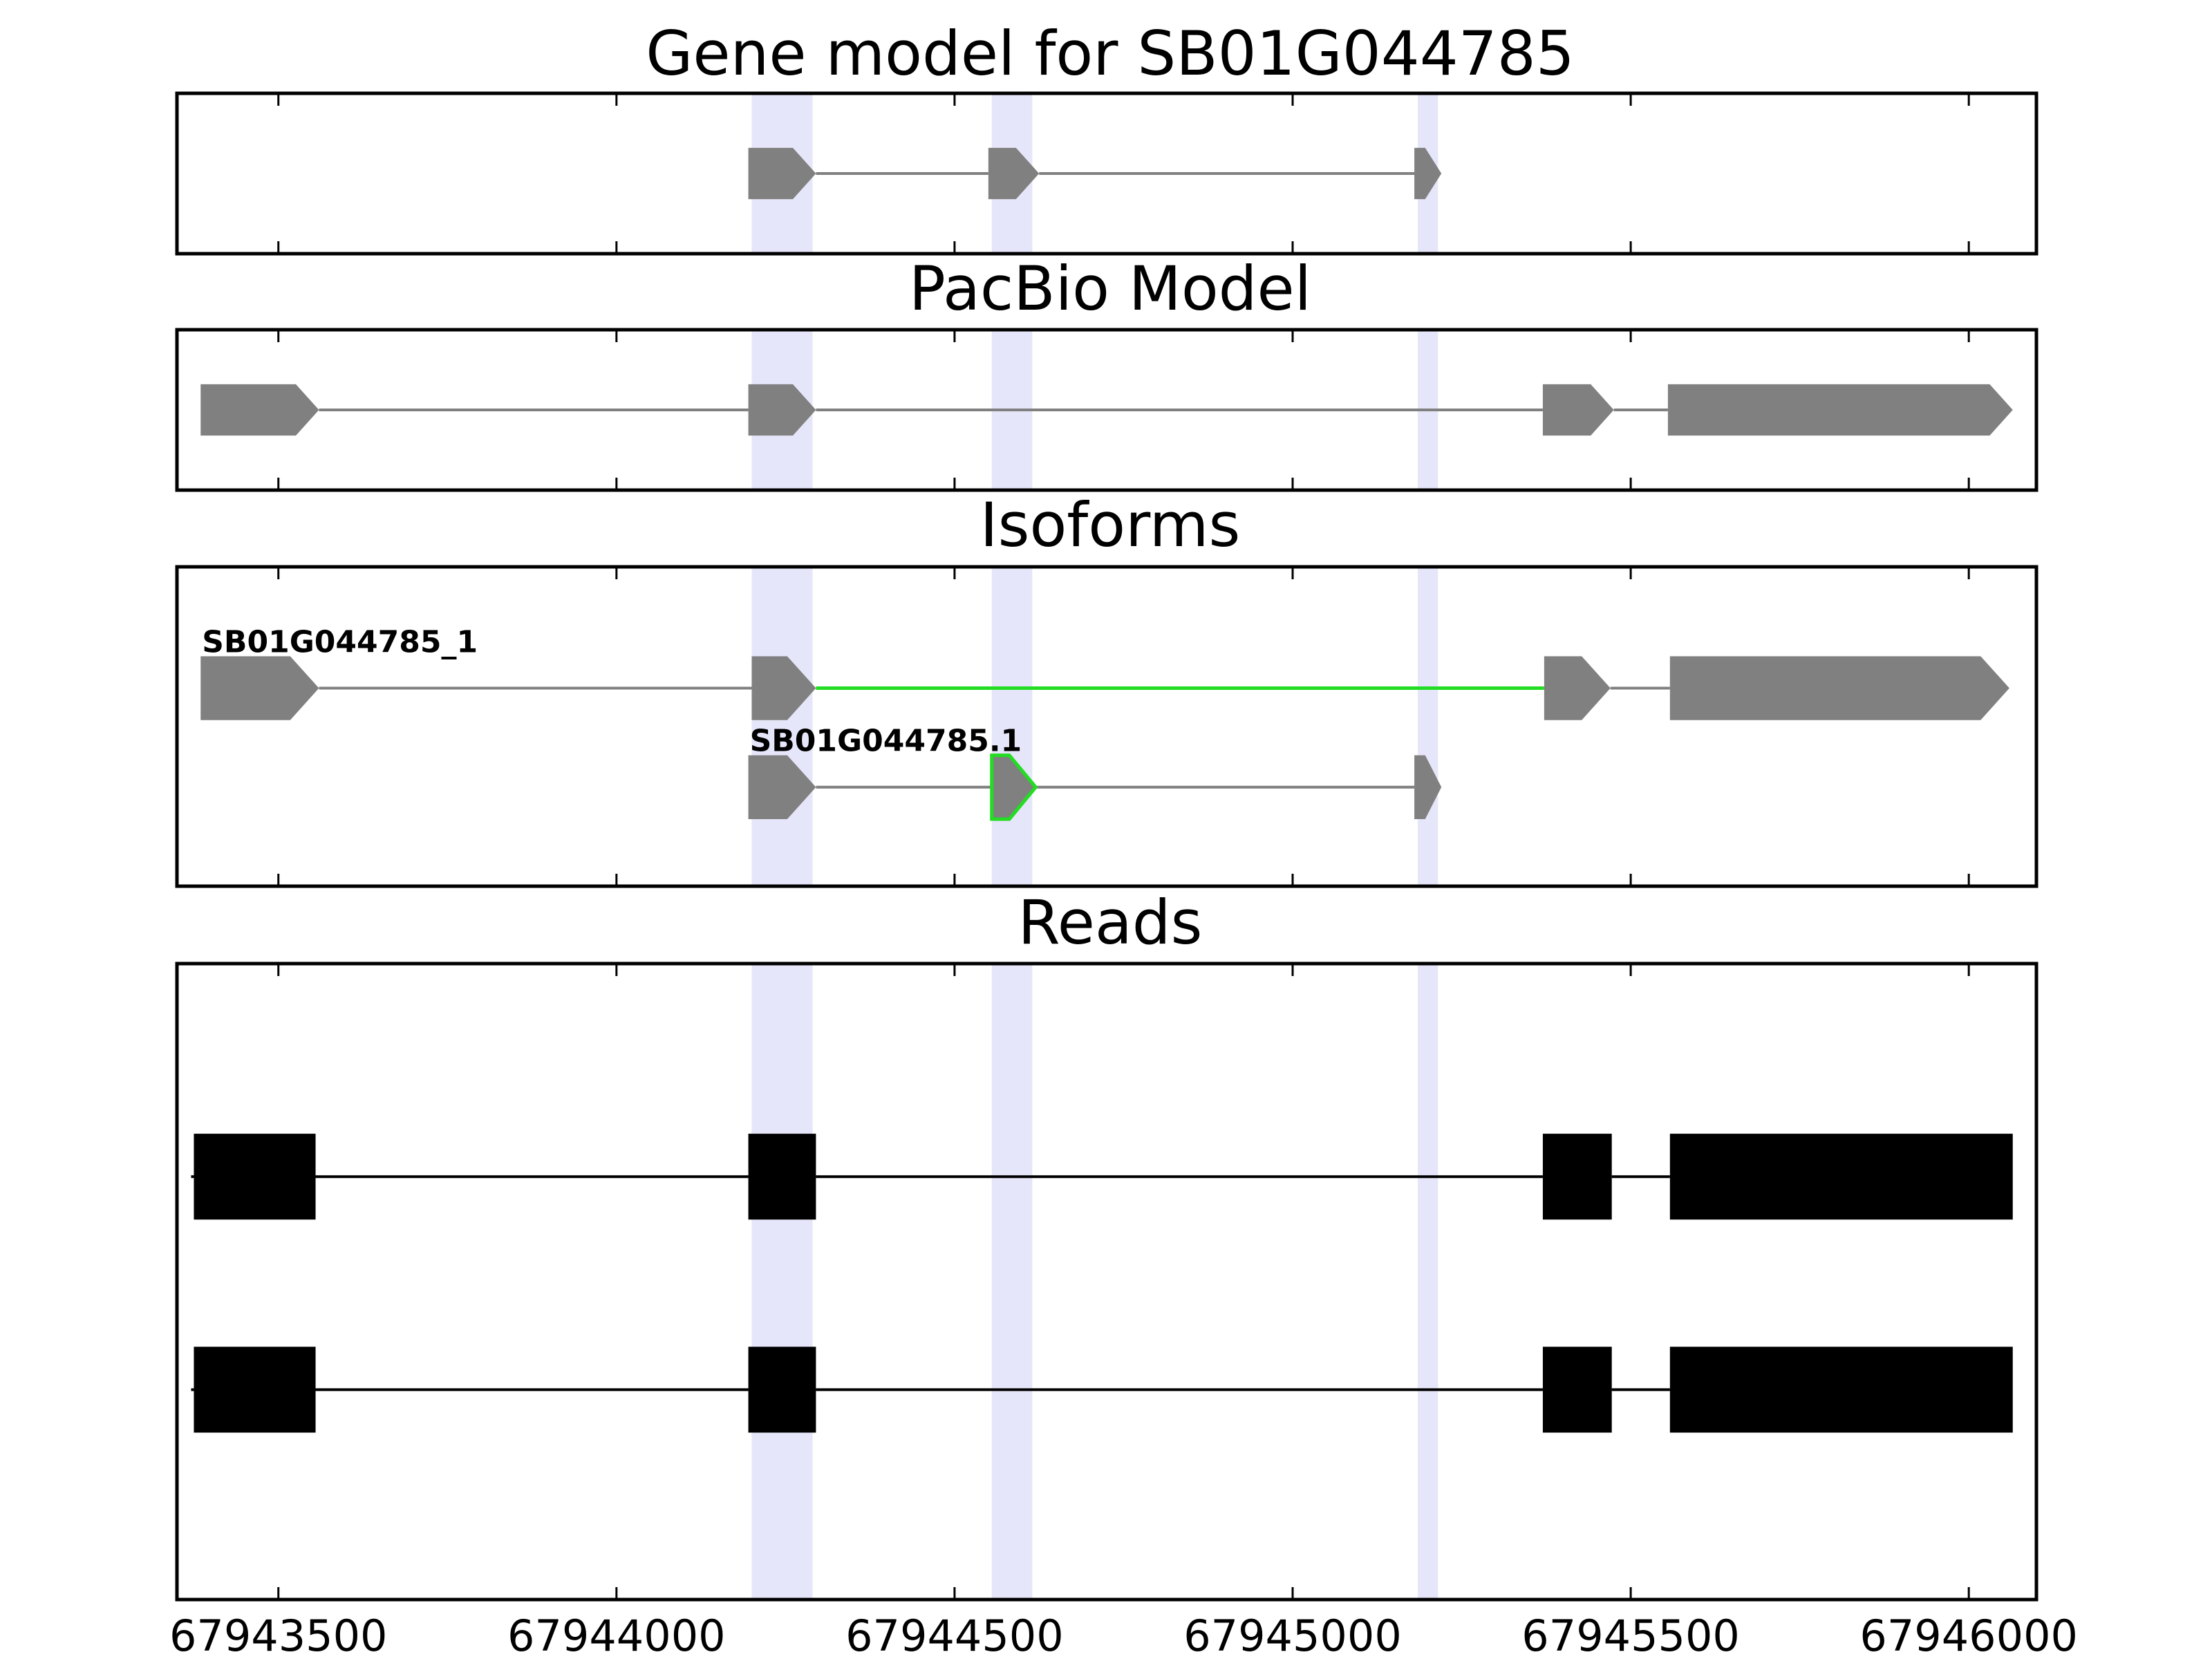 This screenshot has width=2212, height=1659. What do you see at coordinates (1292, 1635) in the screenshot?
I see `x-tick-label-3: 67945000` at bounding box center [1292, 1635].